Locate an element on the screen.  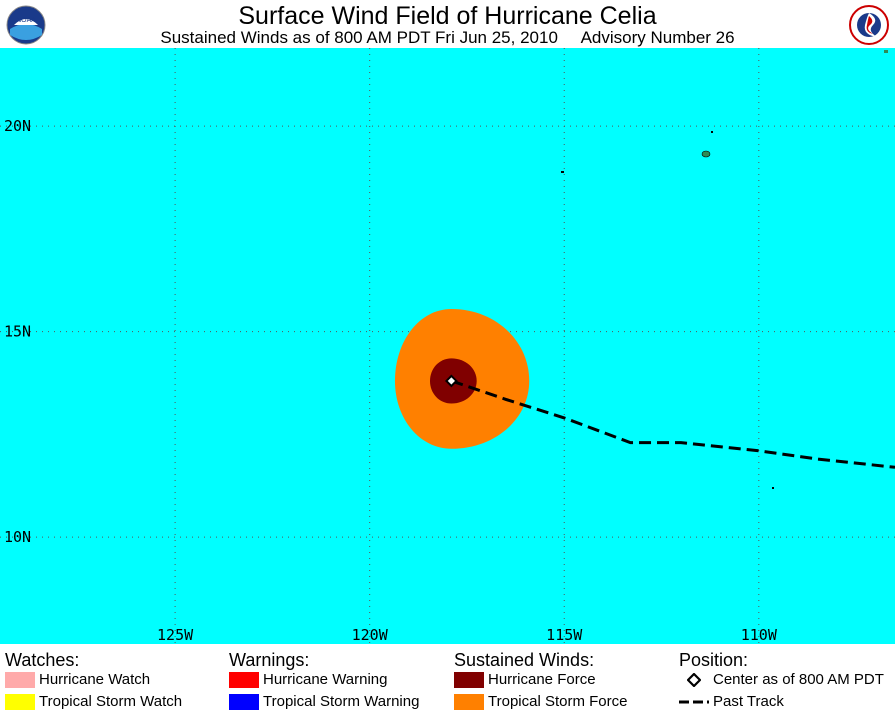
island-roca-partida is located at coordinates (562, 172).